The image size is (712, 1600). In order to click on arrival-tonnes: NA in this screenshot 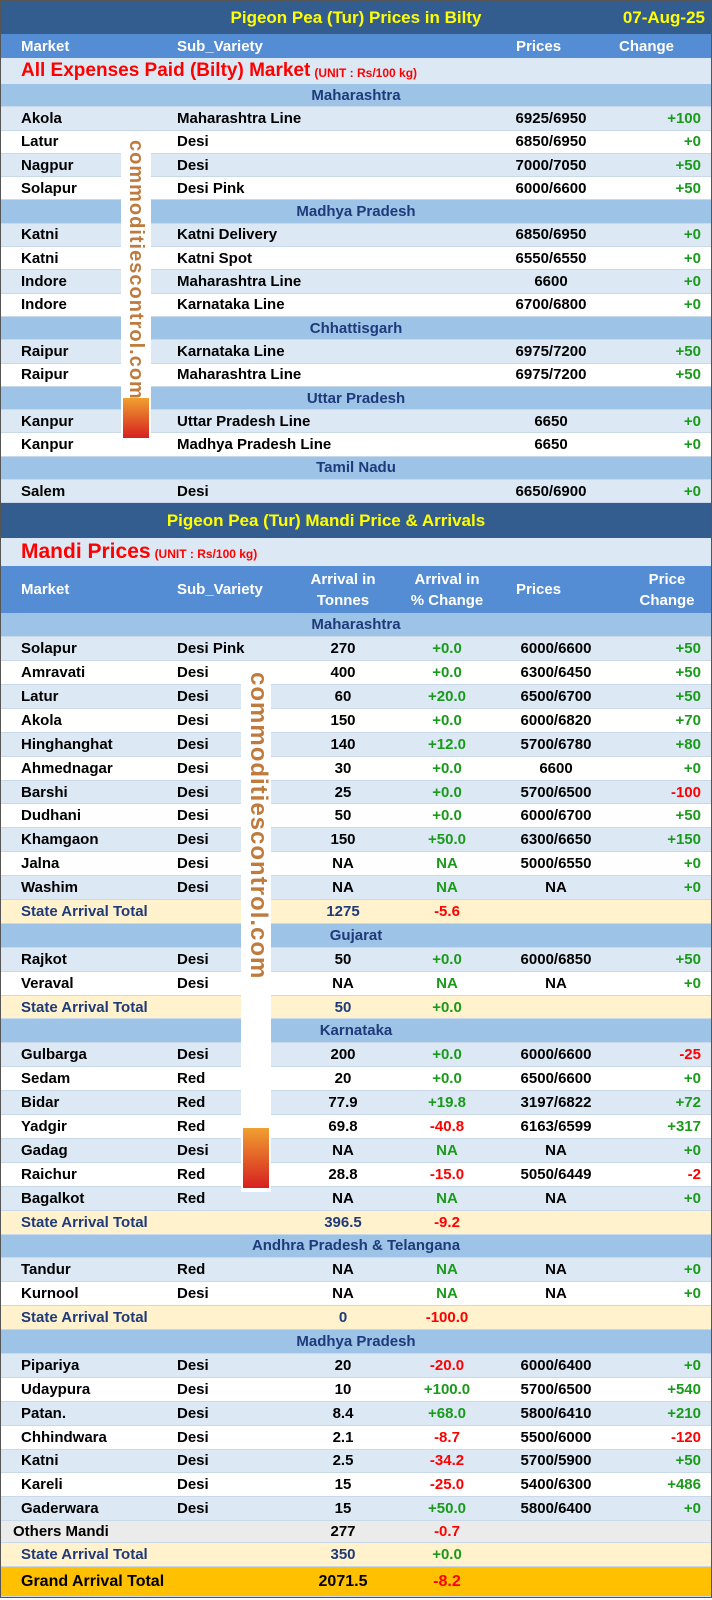, I will do `click(343, 983)`.